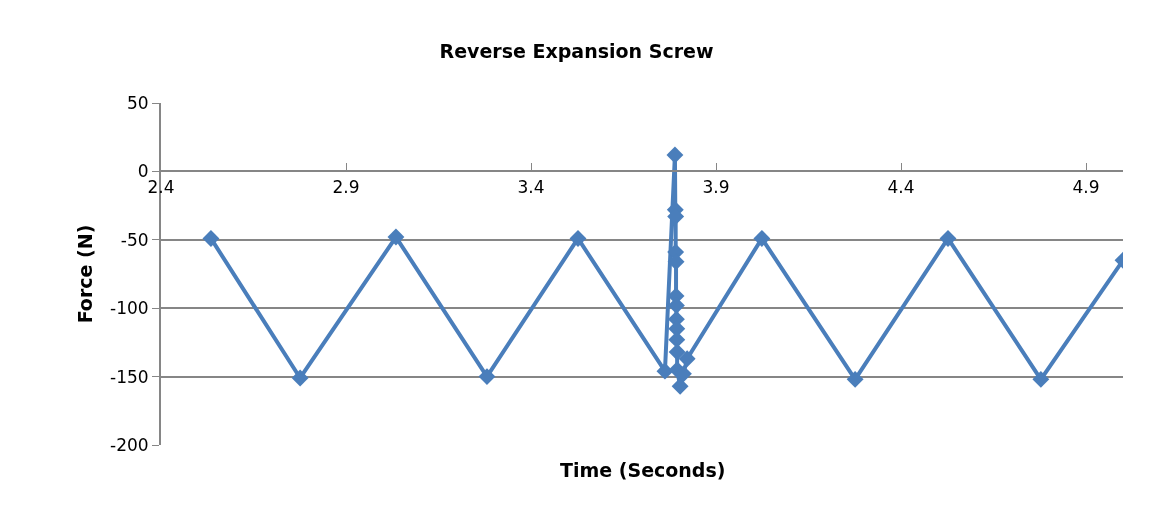 Image resolution: width=1153 pixels, height=516 pixels. What do you see at coordinates (576, 51) in the screenshot?
I see `chart-title: Reverse Expansion Screw` at bounding box center [576, 51].